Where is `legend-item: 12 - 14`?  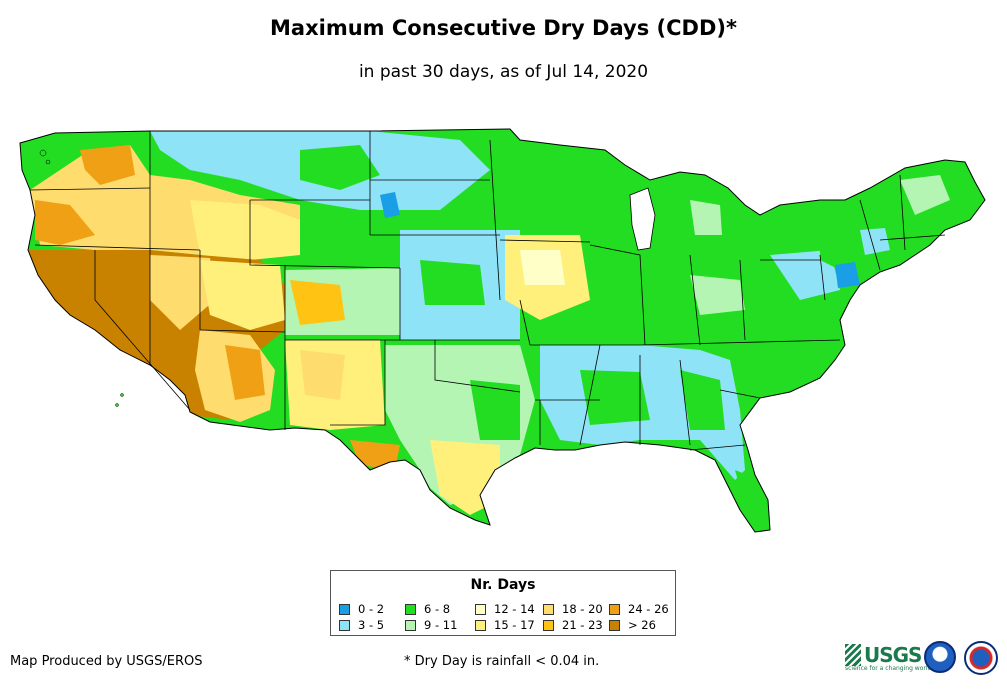 legend-item: 12 - 14 is located at coordinates (505, 609).